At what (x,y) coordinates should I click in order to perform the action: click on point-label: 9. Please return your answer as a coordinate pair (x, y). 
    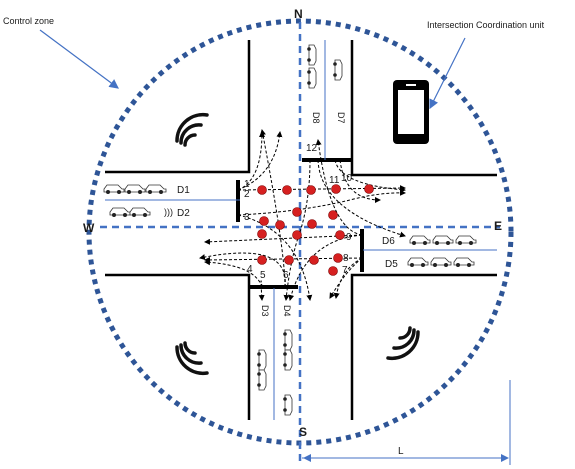
    Looking at the image, I should click on (349, 237).